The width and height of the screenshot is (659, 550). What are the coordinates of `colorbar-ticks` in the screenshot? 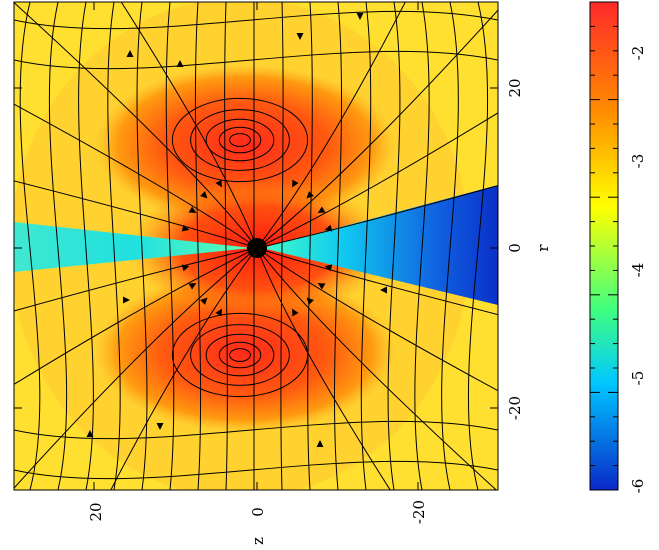 It's located at (604, 246).